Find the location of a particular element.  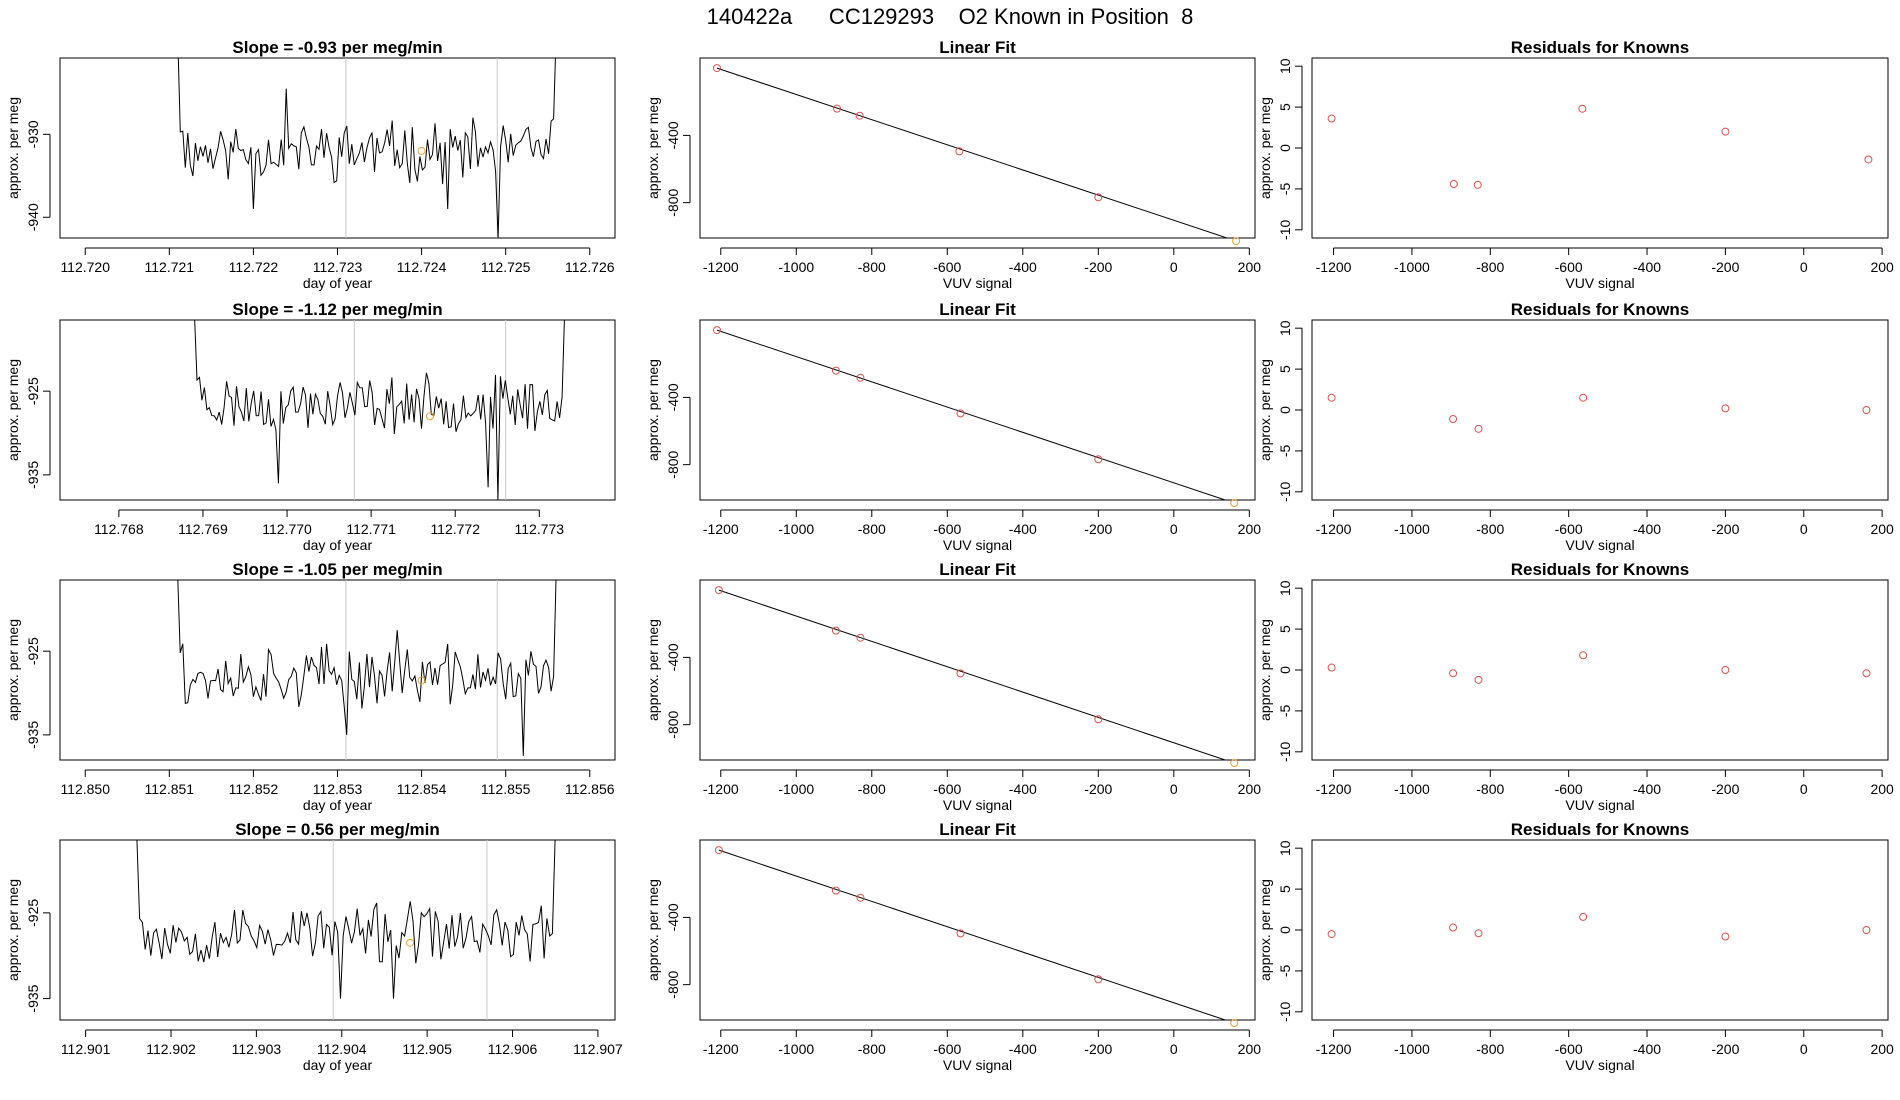

x-tick-label: 112.855 is located at coordinates (506, 789).